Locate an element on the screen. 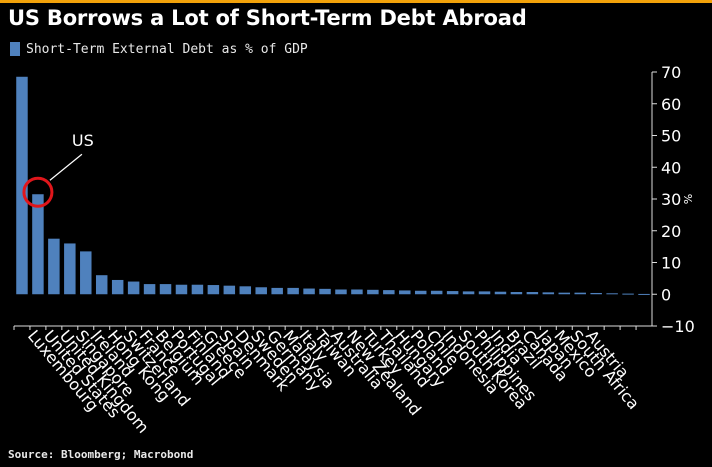 The image size is (712, 467). highlight-circle is located at coordinates (38, 192).